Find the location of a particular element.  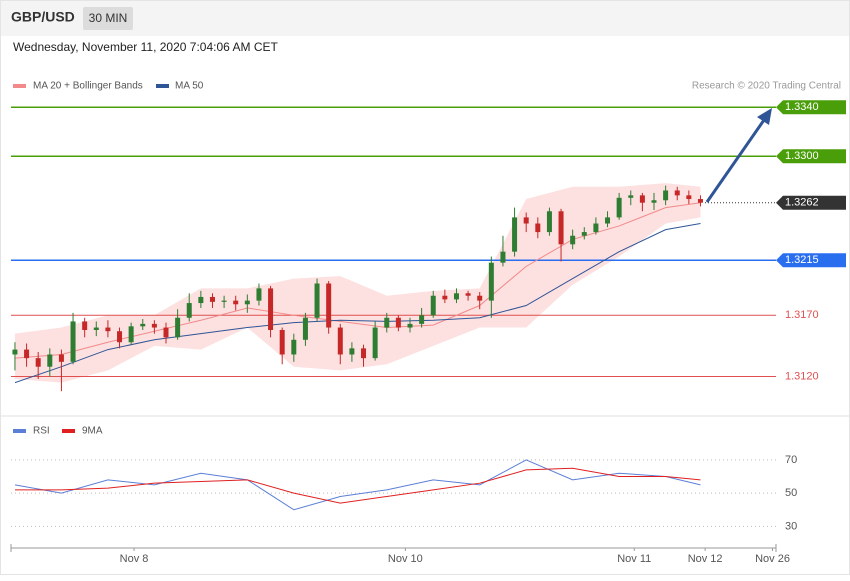

source: Research © 2020 Trading Central is located at coordinates (766, 86).